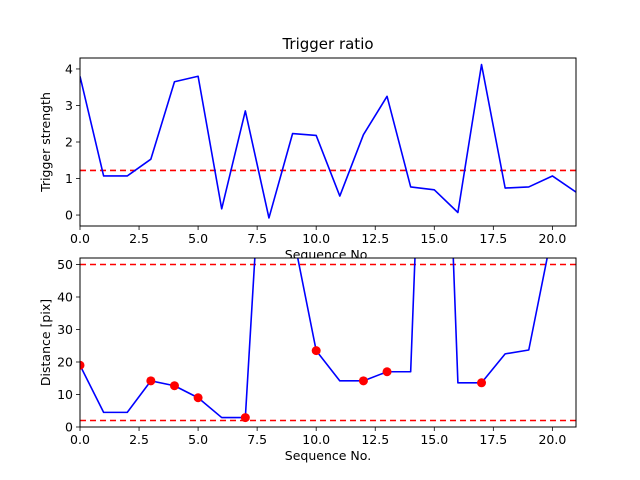 This screenshot has height=480, width=640. I want to click on y-tick-label: 40, so click(65, 297).